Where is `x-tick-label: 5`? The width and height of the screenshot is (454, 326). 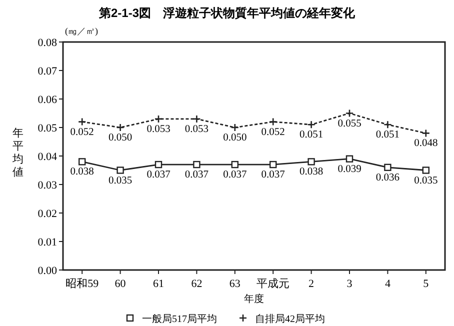 x-tick-label: 5 is located at coordinates (426, 284).